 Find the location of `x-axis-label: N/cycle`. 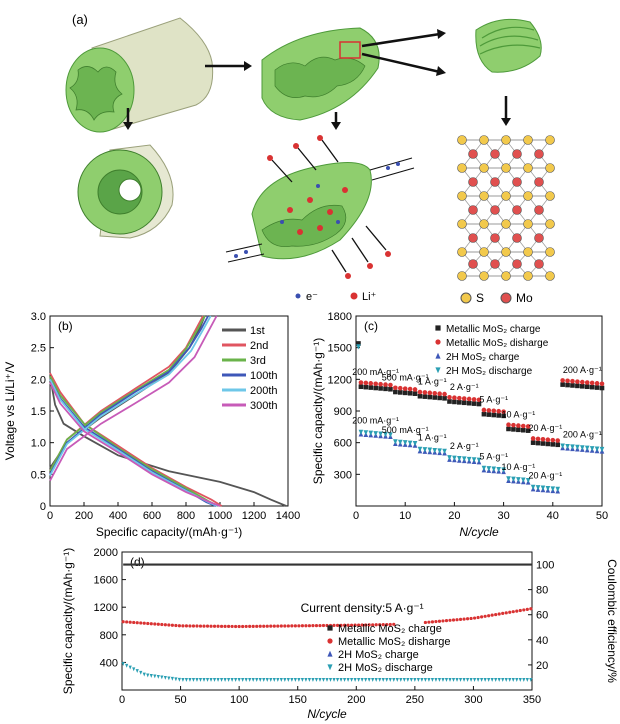

x-axis-label: N/cycle is located at coordinates (327, 714).